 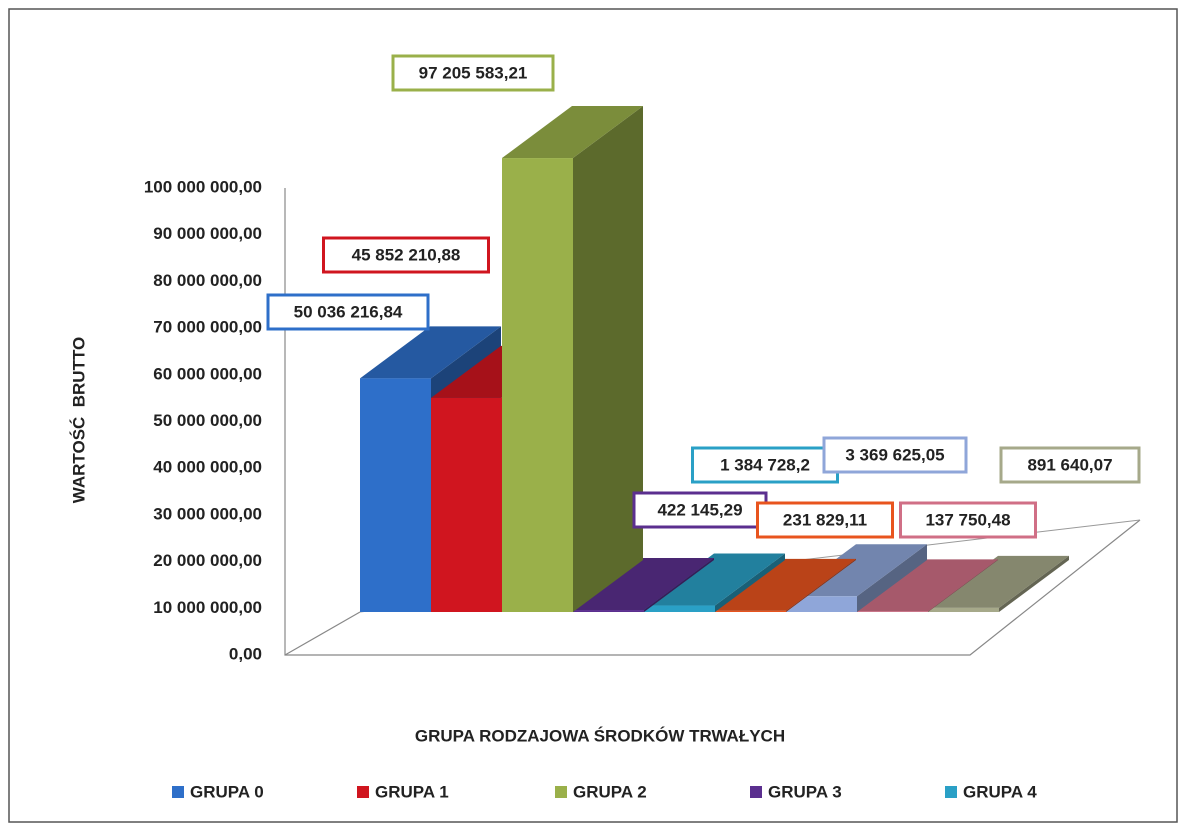 I want to click on legend-label: GRUPA 1, so click(x=412, y=791).